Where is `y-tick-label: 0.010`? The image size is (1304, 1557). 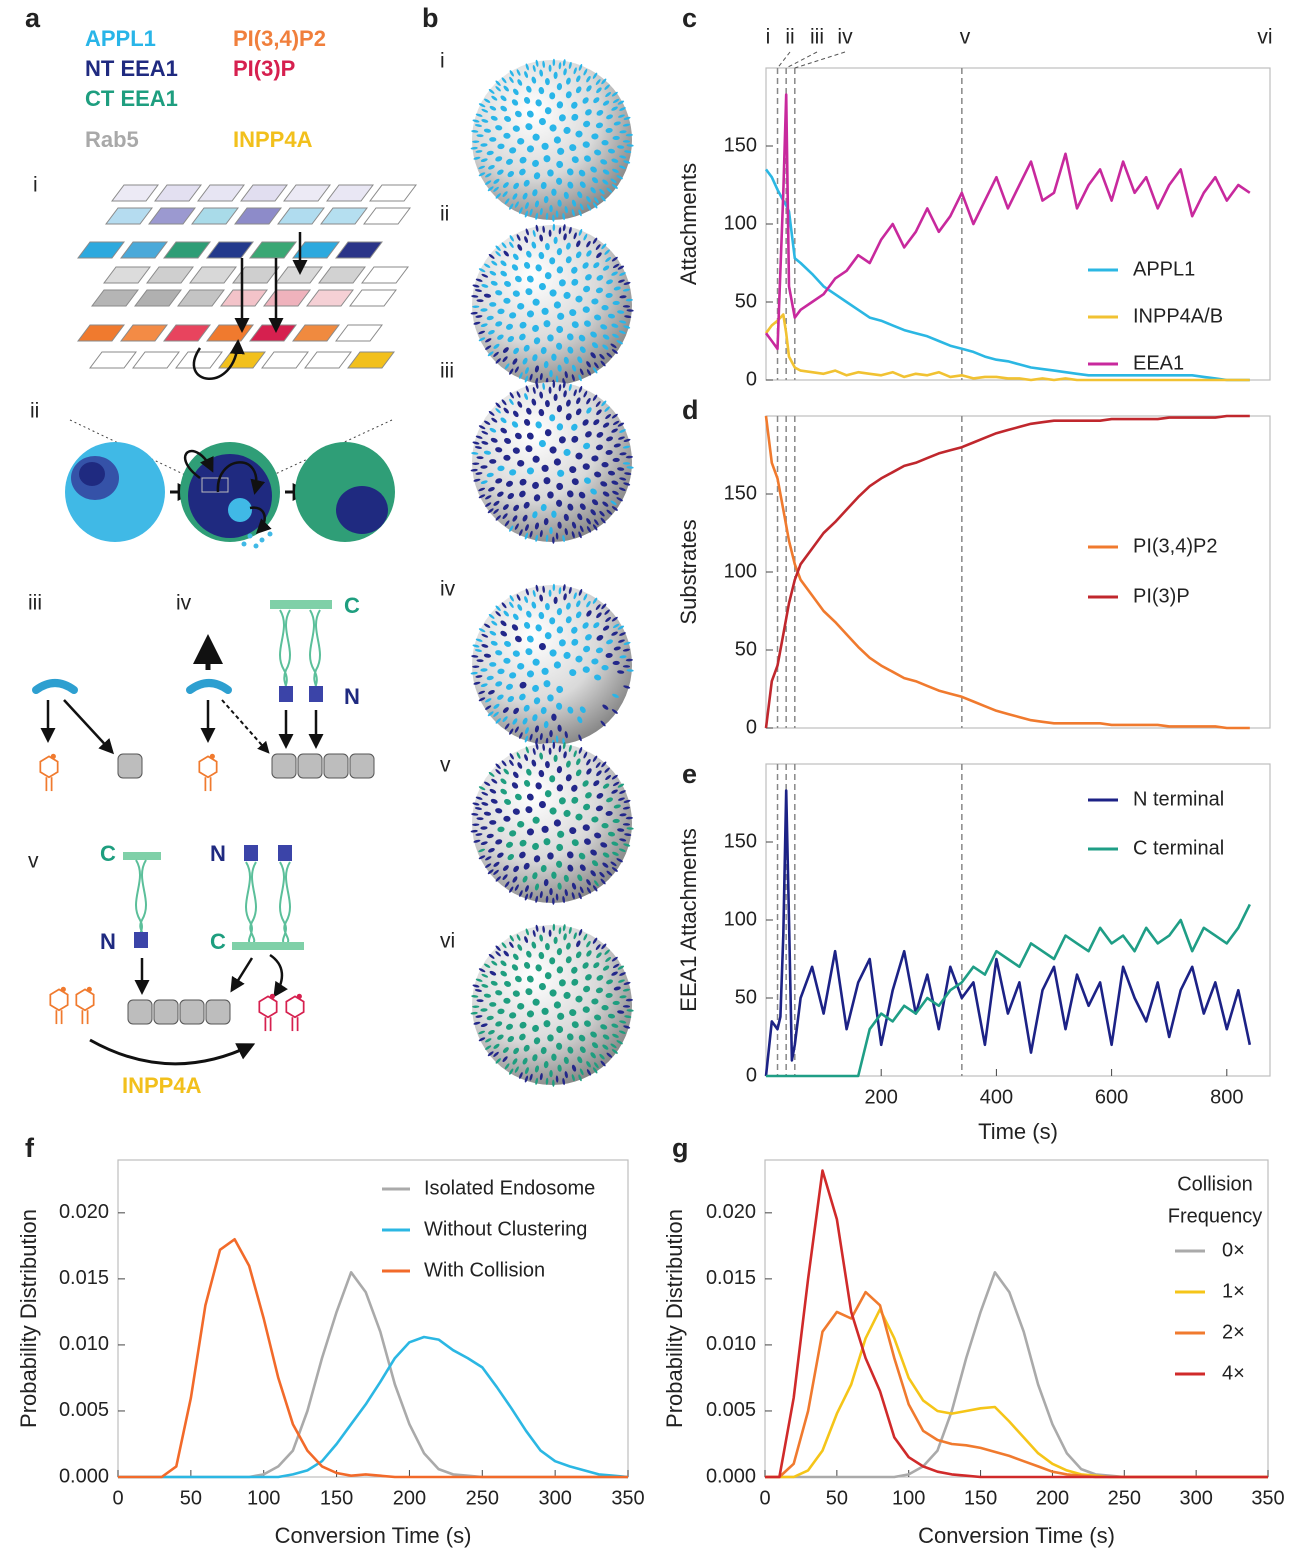 y-tick-label: 0.010 is located at coordinates (84, 1344).